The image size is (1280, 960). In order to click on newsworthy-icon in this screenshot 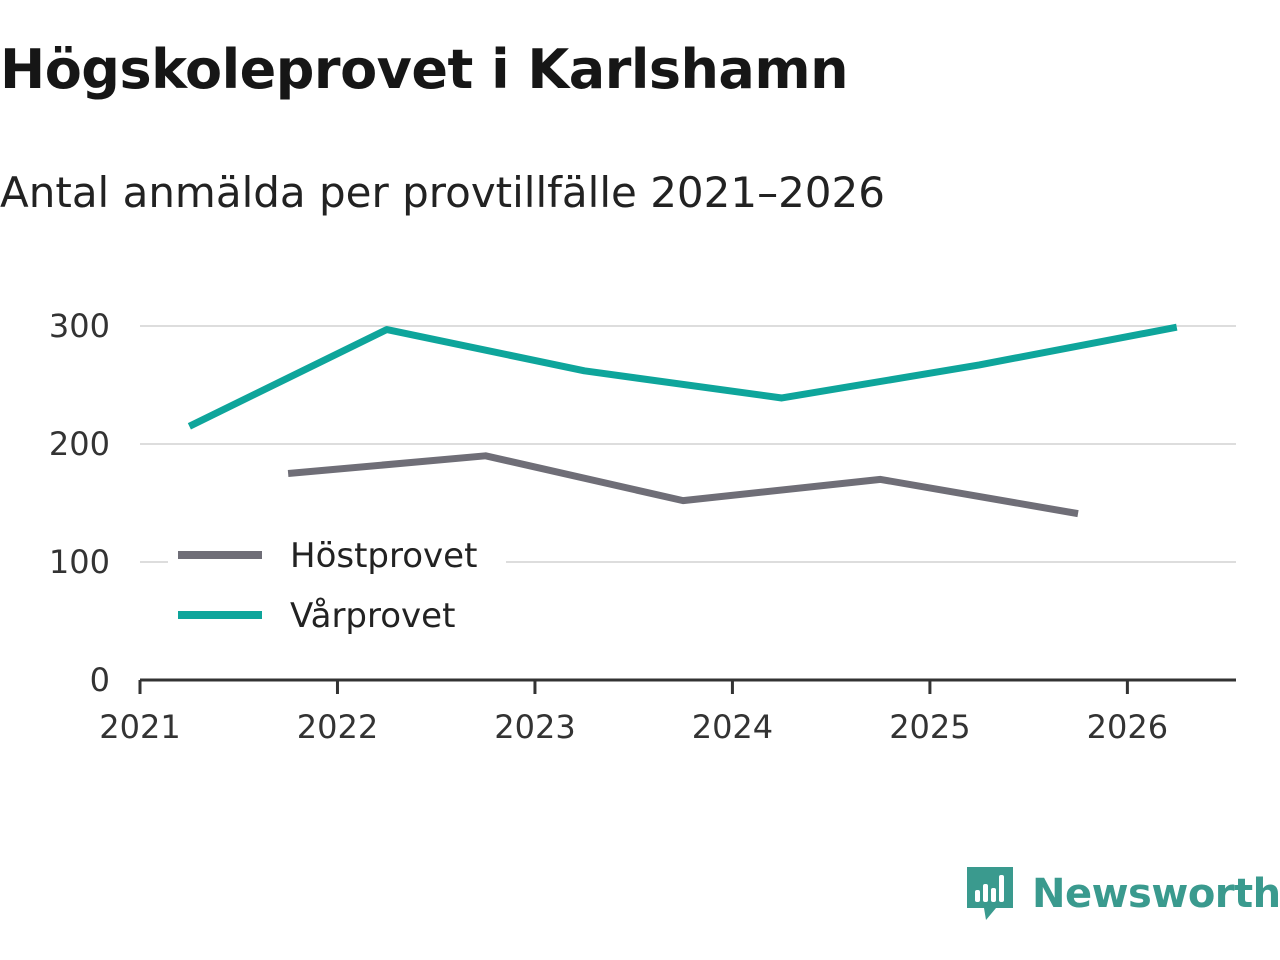, I will do `click(990, 893)`.